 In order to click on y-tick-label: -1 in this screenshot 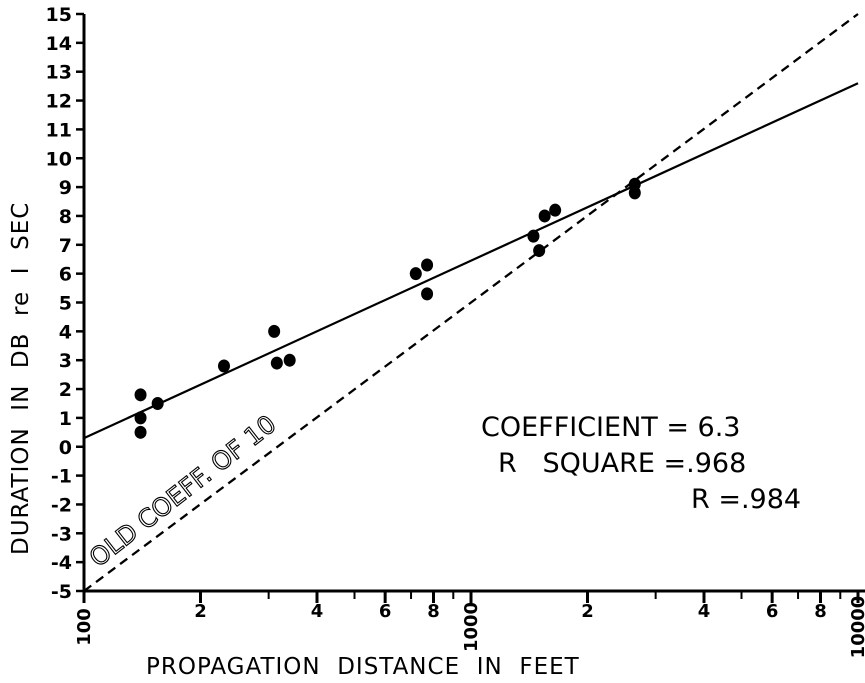, I will do `click(61, 477)`.